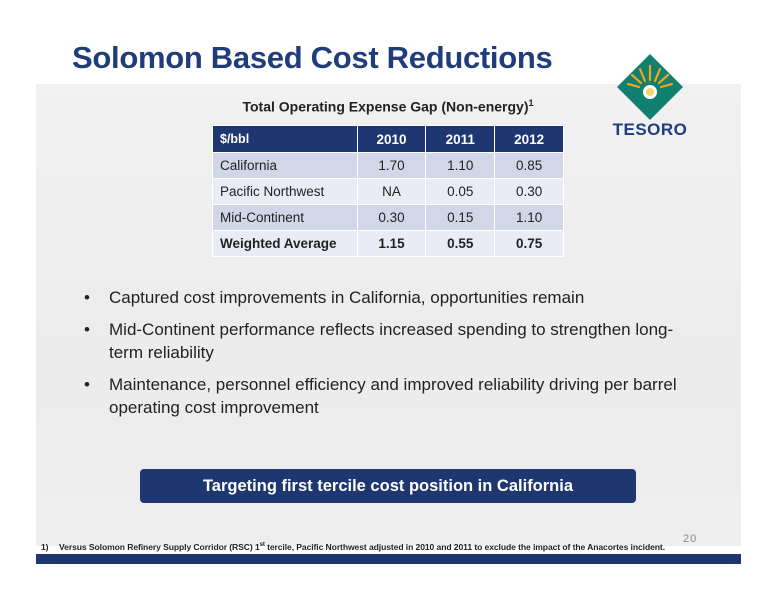 This screenshot has width=776, height=600. Describe the element at coordinates (312, 57) in the screenshot. I see `slide-title: Solomon Based Cost Reductions` at that location.